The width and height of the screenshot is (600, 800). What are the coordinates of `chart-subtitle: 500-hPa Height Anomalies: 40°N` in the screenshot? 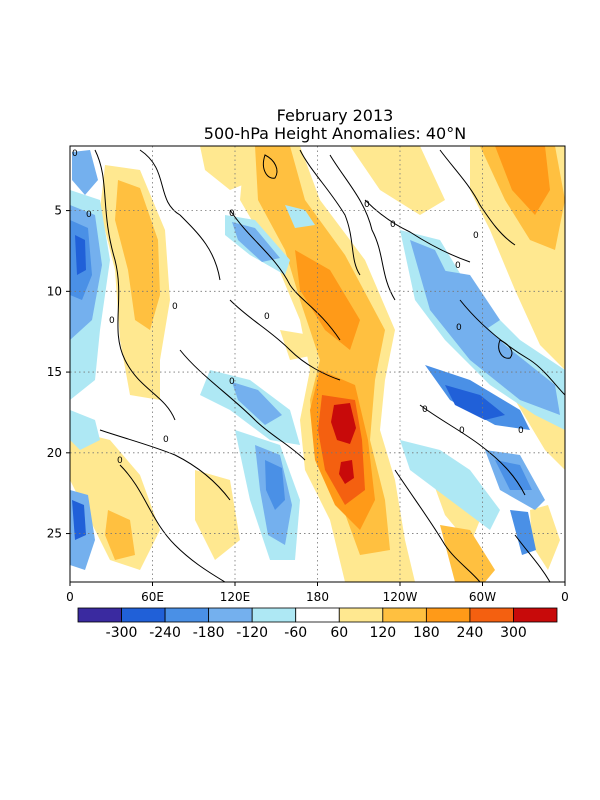 It's located at (335, 133).